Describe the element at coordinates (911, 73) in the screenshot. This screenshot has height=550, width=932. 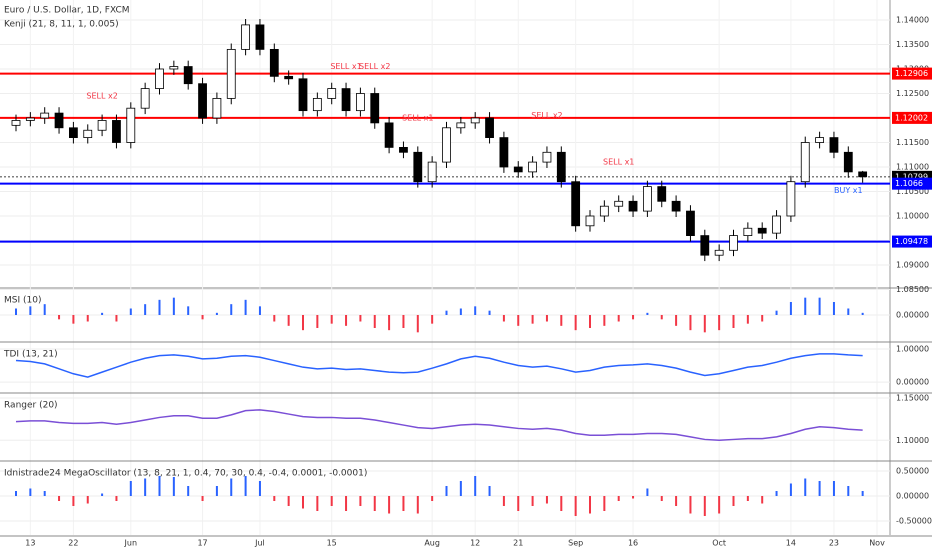
I see `price-label: 1.12906` at that location.